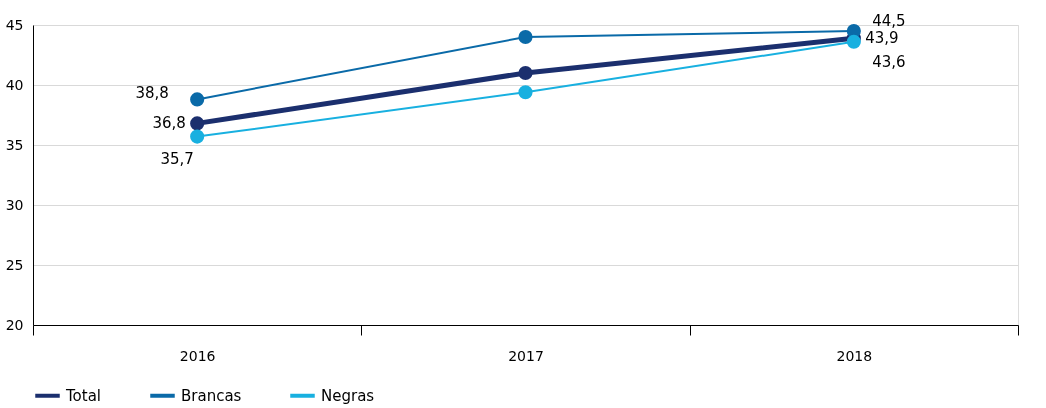 The image size is (1046, 408). What do you see at coordinates (83, 395) in the screenshot?
I see `legend-label: Total` at bounding box center [83, 395].